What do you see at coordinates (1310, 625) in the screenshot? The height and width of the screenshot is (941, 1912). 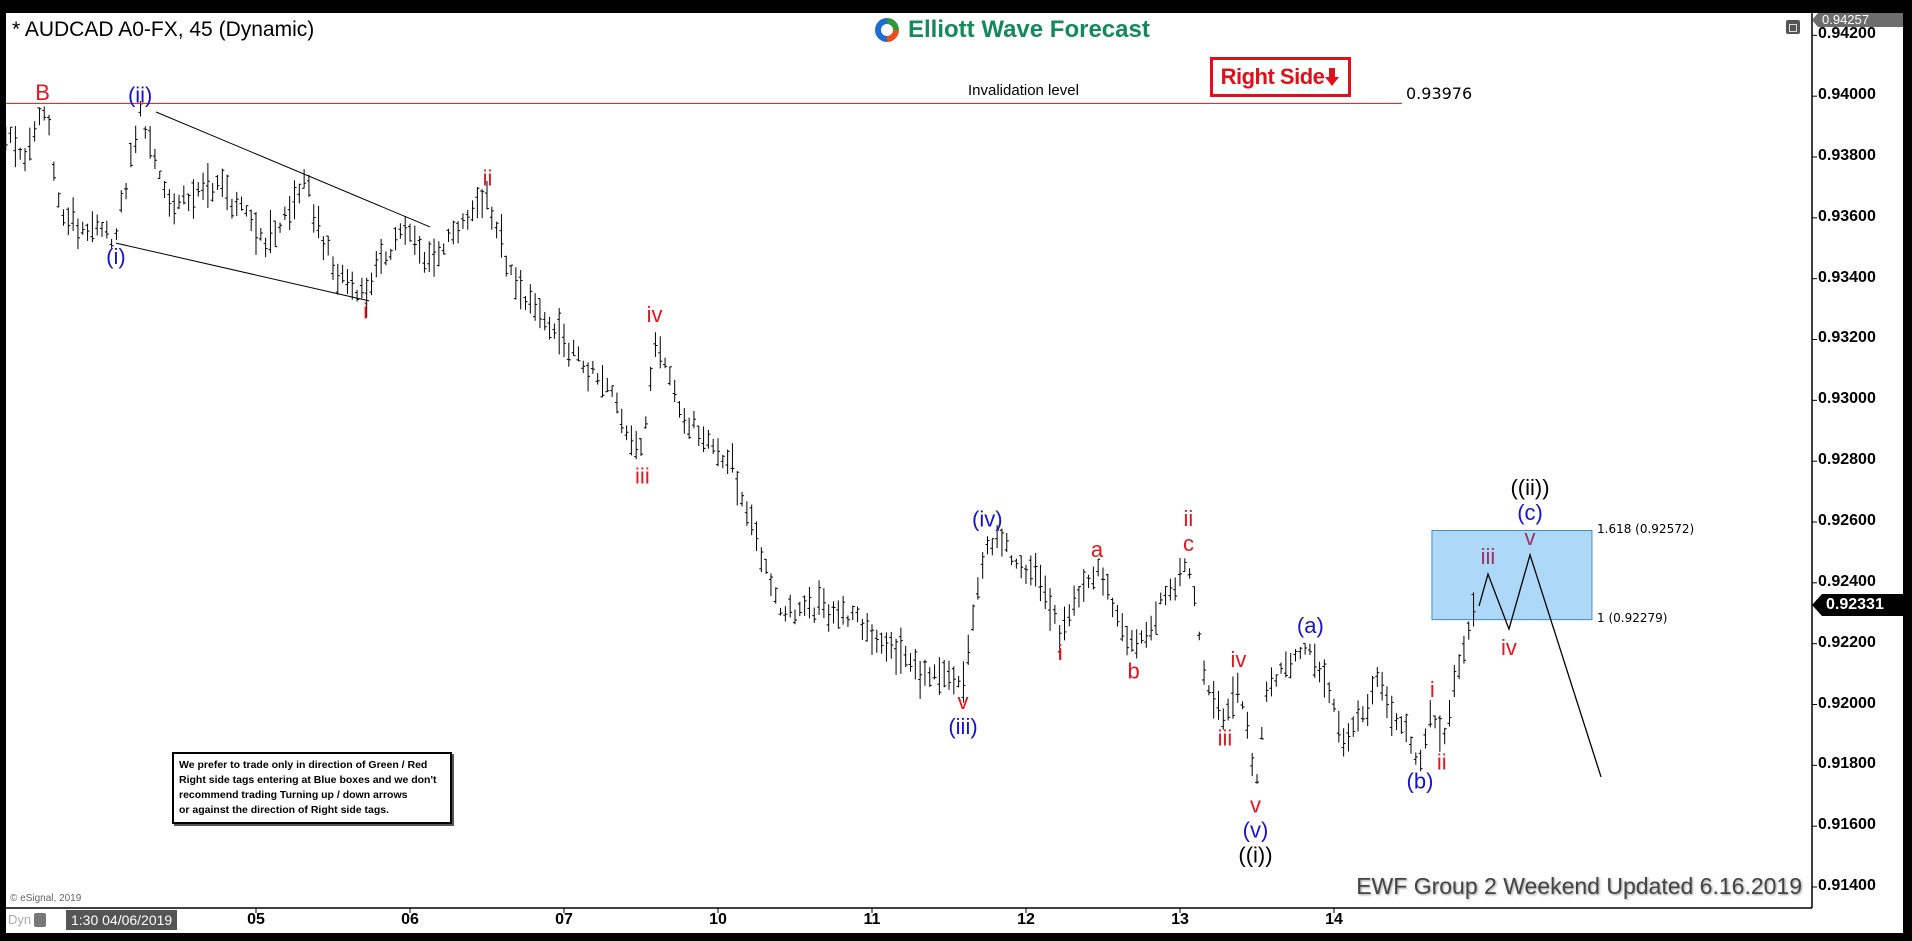 I see `wave-label: (a)` at bounding box center [1310, 625].